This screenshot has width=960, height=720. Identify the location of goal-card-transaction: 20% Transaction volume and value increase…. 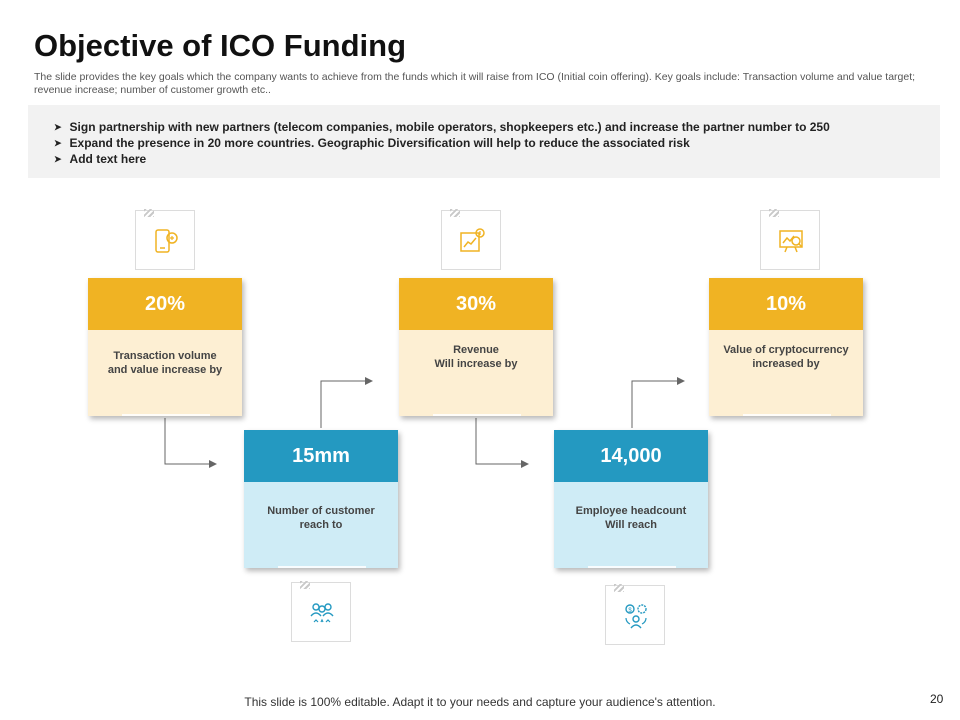
(165, 347).